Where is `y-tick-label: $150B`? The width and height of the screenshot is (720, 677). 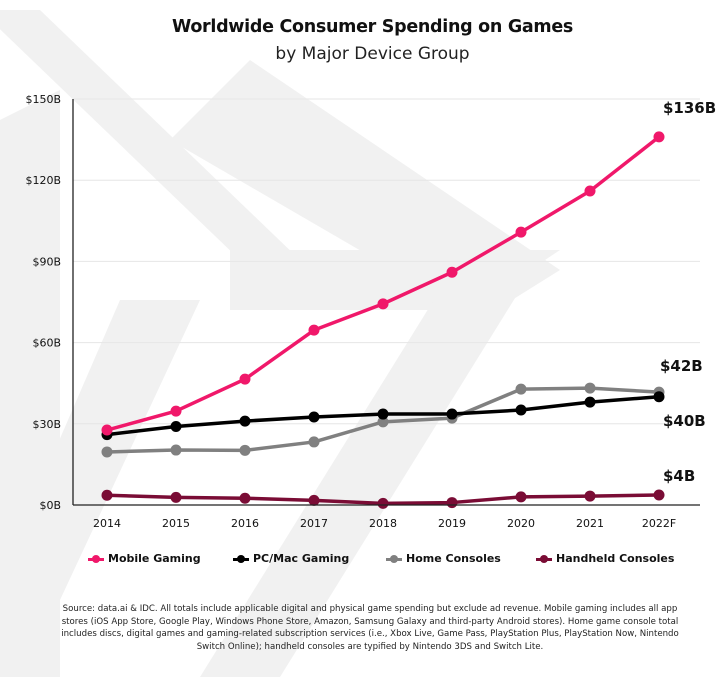
y-tick-label: $150B is located at coordinates (43, 99).